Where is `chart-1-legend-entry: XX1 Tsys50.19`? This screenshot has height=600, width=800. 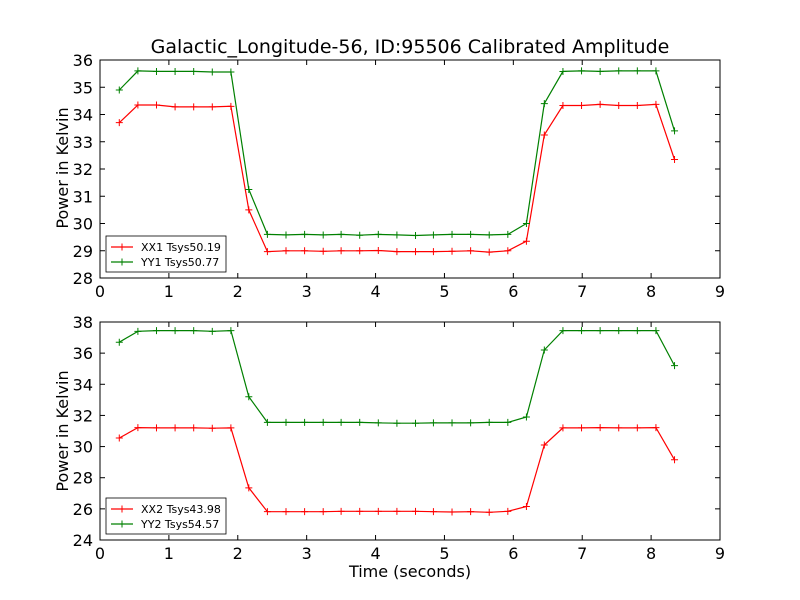
chart-1-legend-entry: XX1 Tsys50.19 is located at coordinates (181, 247).